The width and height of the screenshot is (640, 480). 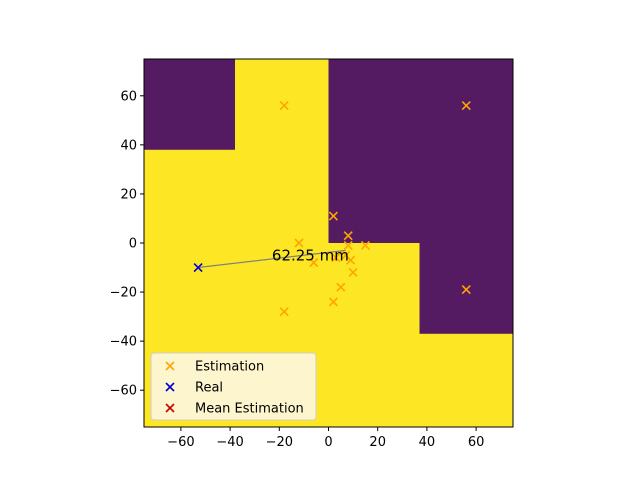 I want to click on x-tick-label: 0, so click(x=328, y=442).